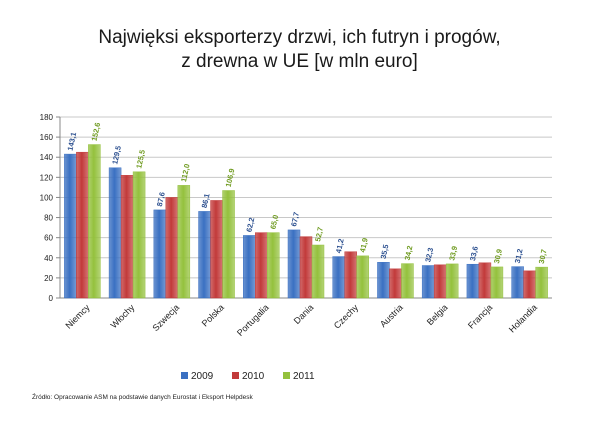 Image resolution: width=599 pixels, height=424 pixels. I want to click on data-label: 30,7, so click(543, 256).